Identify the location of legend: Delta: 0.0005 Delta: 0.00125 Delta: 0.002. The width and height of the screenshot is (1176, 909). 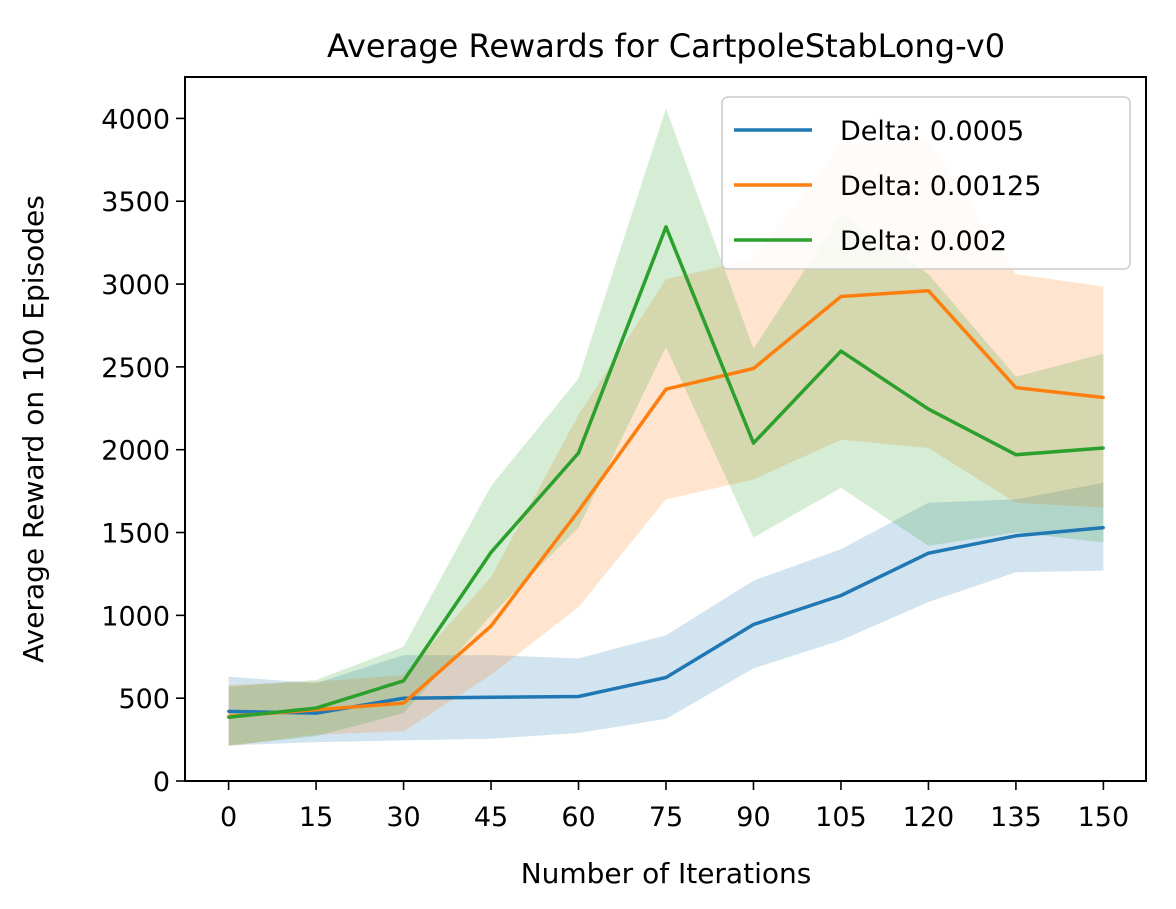
(926, 183).